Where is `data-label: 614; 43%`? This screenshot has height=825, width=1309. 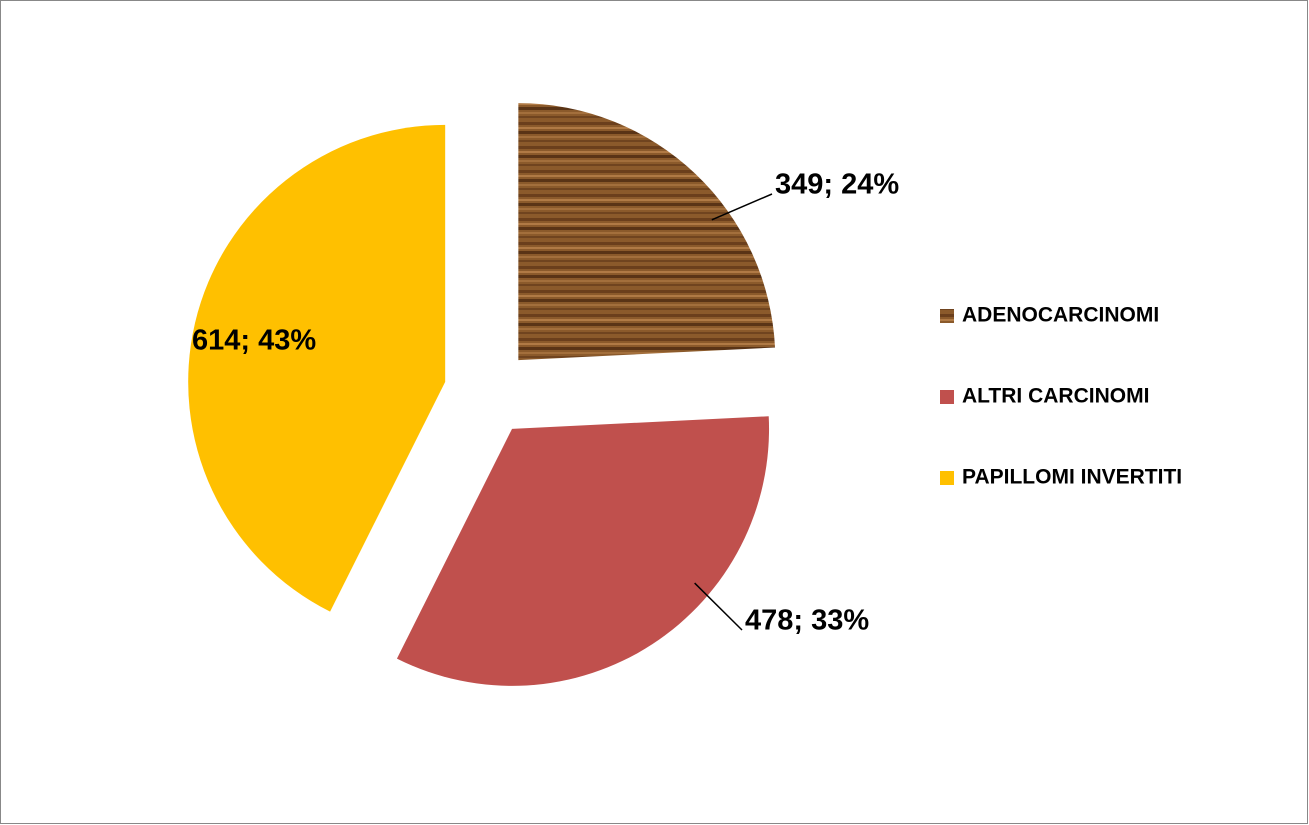
data-label: 614; 43% is located at coordinates (254, 341).